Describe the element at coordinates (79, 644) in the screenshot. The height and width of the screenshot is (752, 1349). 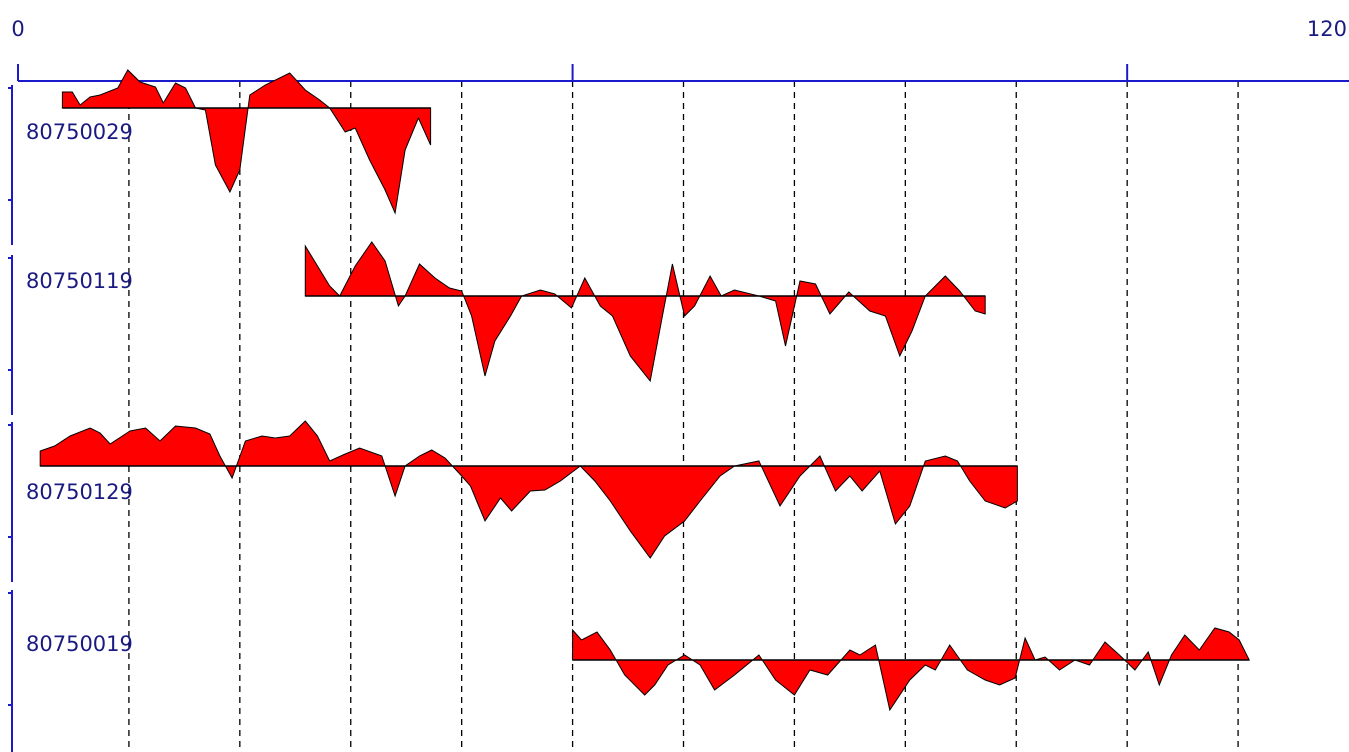
I see `trace-label: 80750019` at that location.